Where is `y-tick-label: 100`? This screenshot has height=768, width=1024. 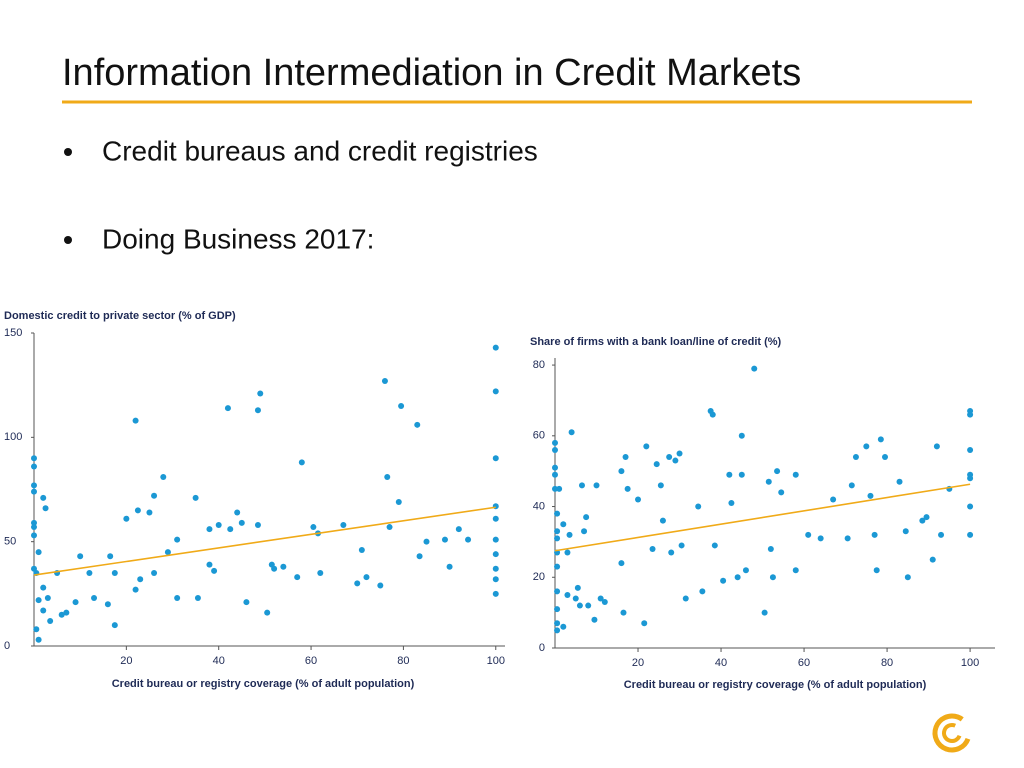
y-tick-label: 100 is located at coordinates (13, 437).